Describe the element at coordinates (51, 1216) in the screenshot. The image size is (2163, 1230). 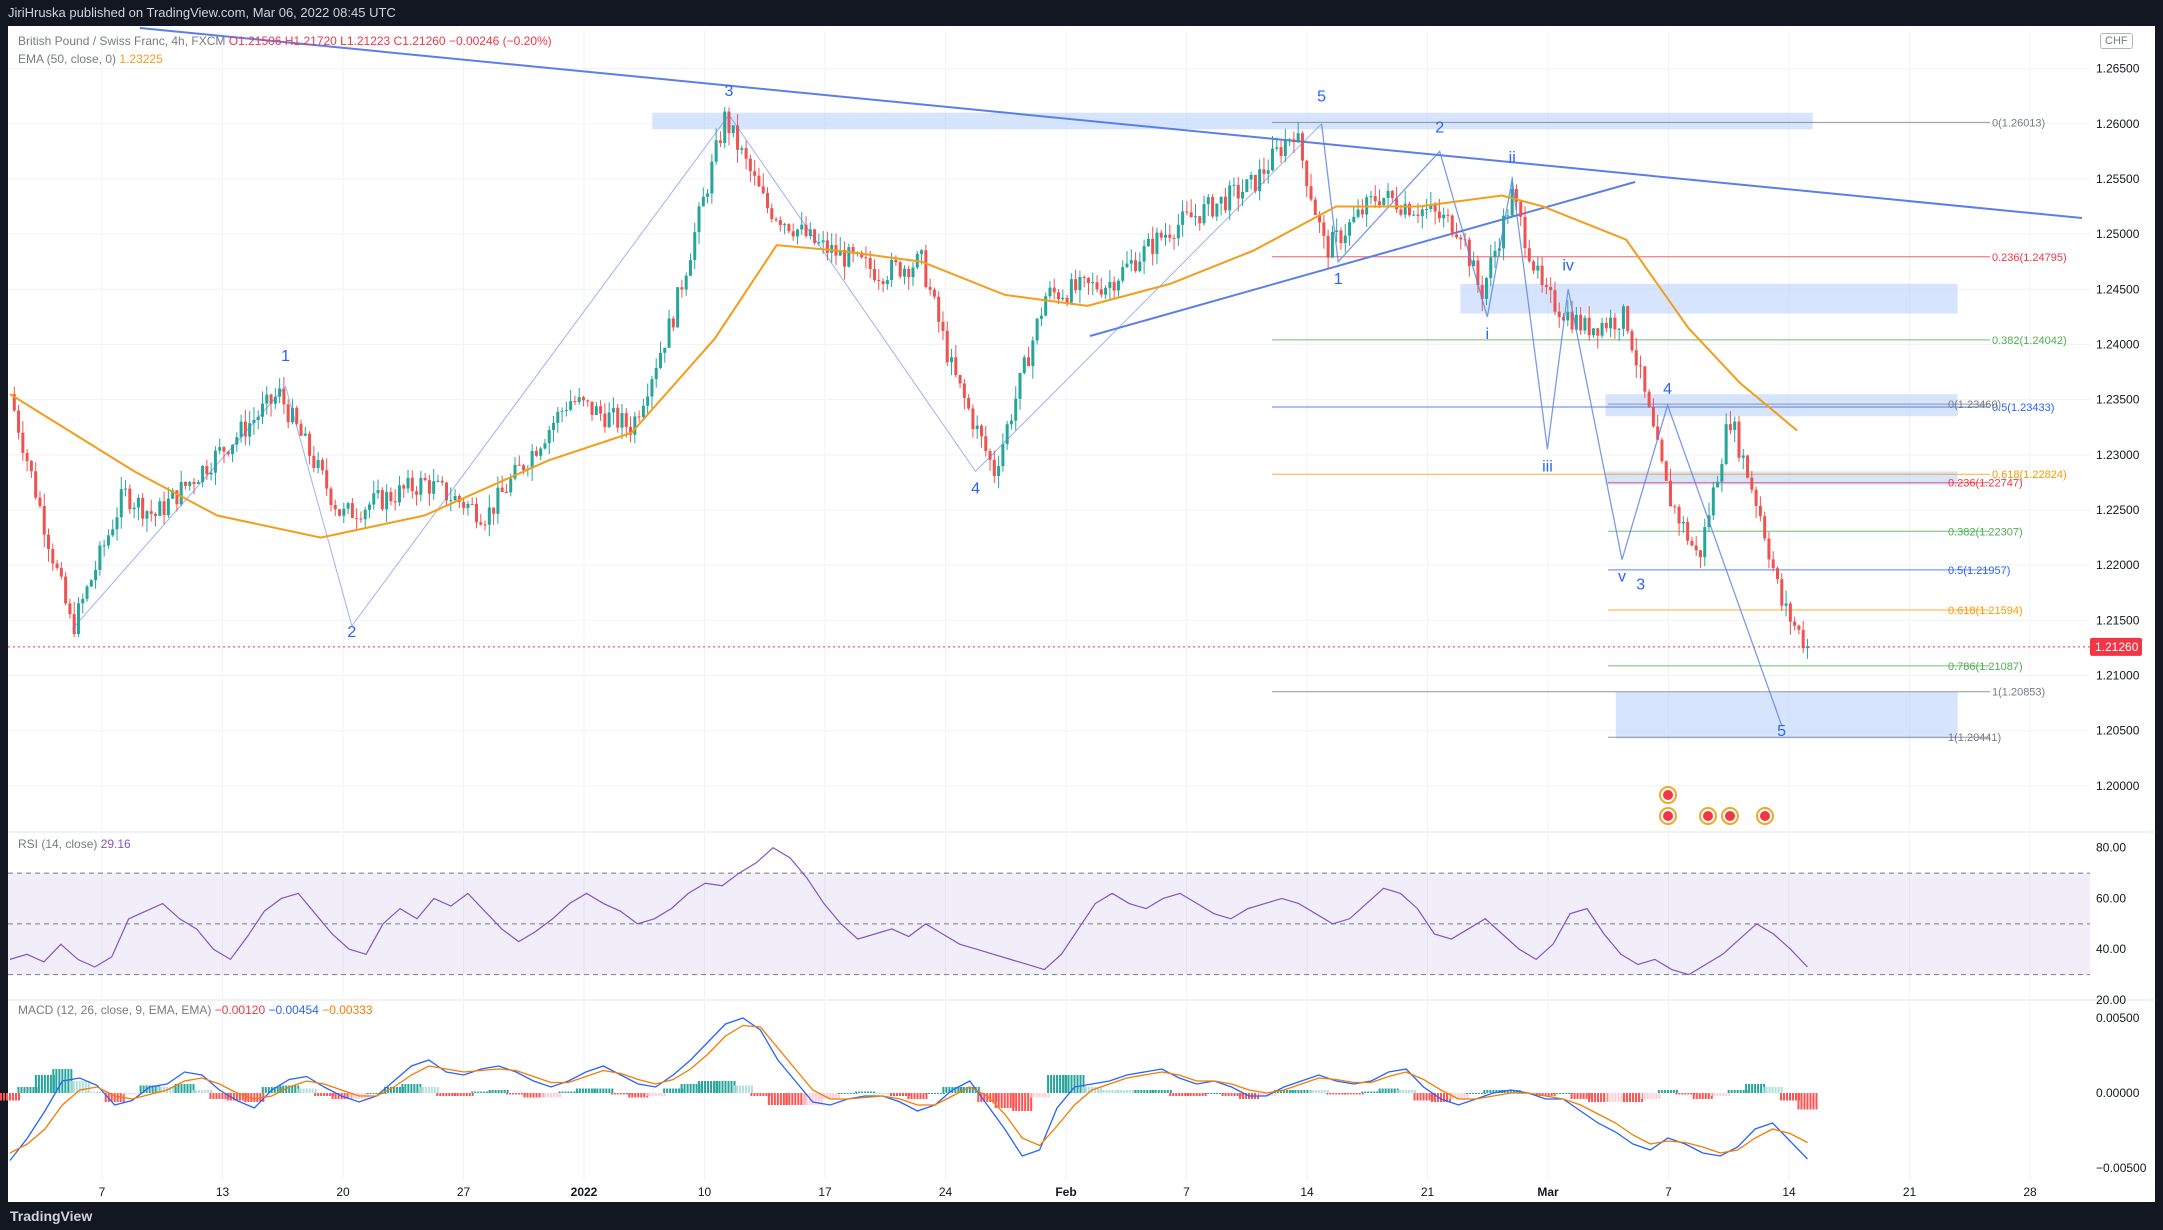
I see `tradingview-logo: TradingView` at that location.